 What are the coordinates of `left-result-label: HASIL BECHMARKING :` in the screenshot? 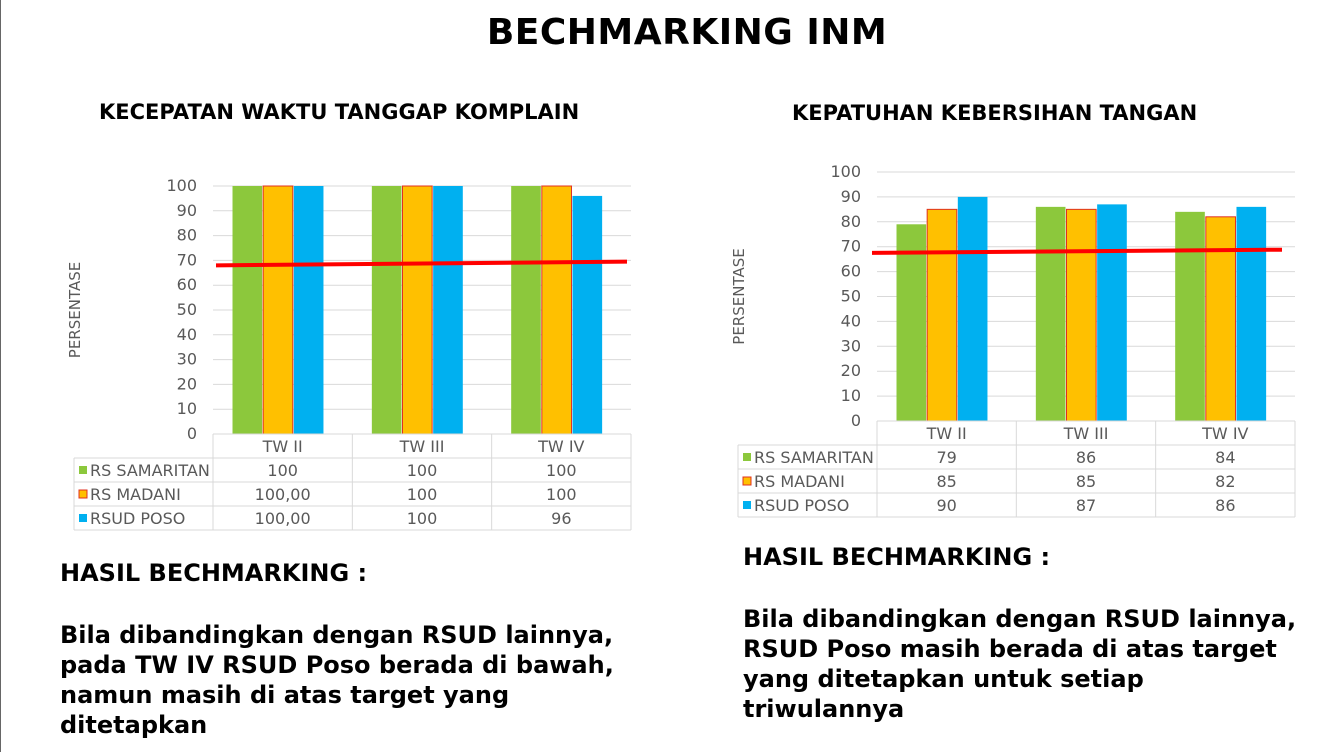 It's located at (214, 573).